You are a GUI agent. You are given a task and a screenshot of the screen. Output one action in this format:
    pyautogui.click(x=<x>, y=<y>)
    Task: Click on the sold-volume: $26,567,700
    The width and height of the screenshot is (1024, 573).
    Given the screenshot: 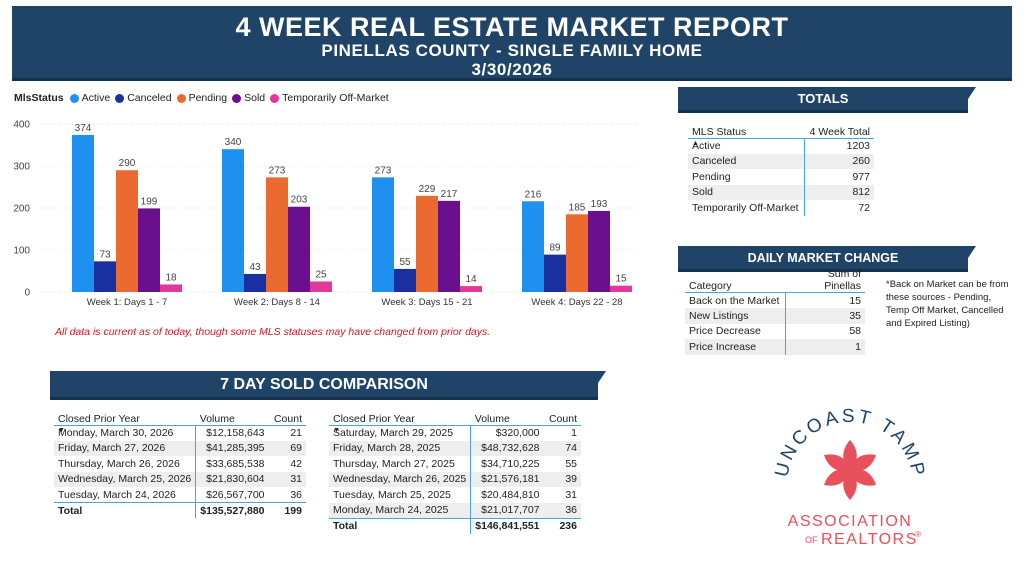 What is the action you would take?
    pyautogui.click(x=235, y=494)
    